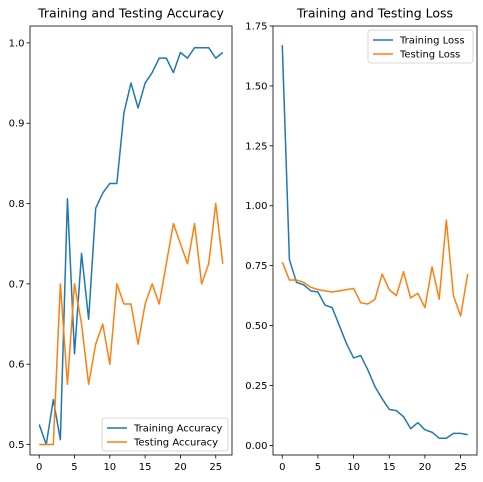 The height and width of the screenshot is (482, 483). What do you see at coordinates (215, 467) in the screenshot?
I see `accuracy-x-tick-label: 25` at bounding box center [215, 467].